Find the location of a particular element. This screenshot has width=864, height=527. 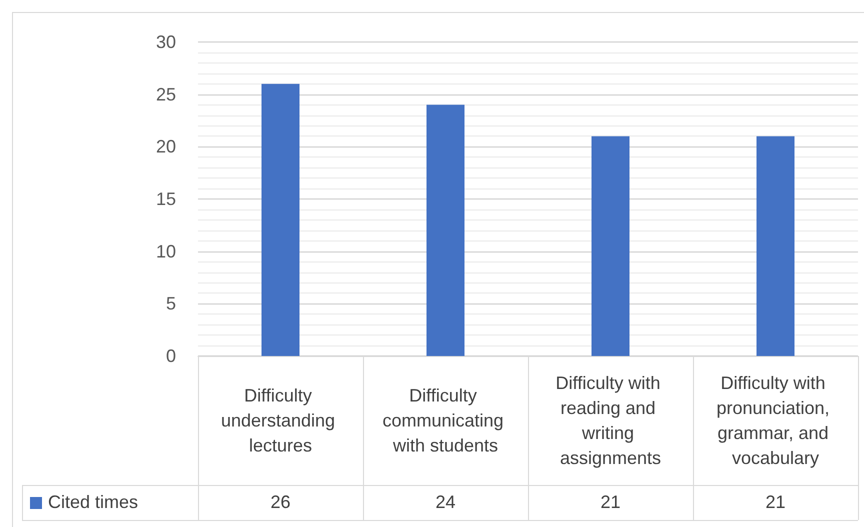

y-tick-label: 30 is located at coordinates (166, 42).